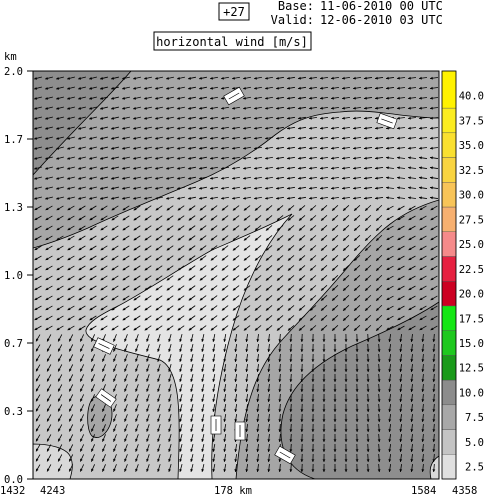 This screenshot has height=499, width=487. What do you see at coordinates (381, 6) in the screenshot?
I see `base-value: 11-06-2010 00 UTC` at bounding box center [381, 6].